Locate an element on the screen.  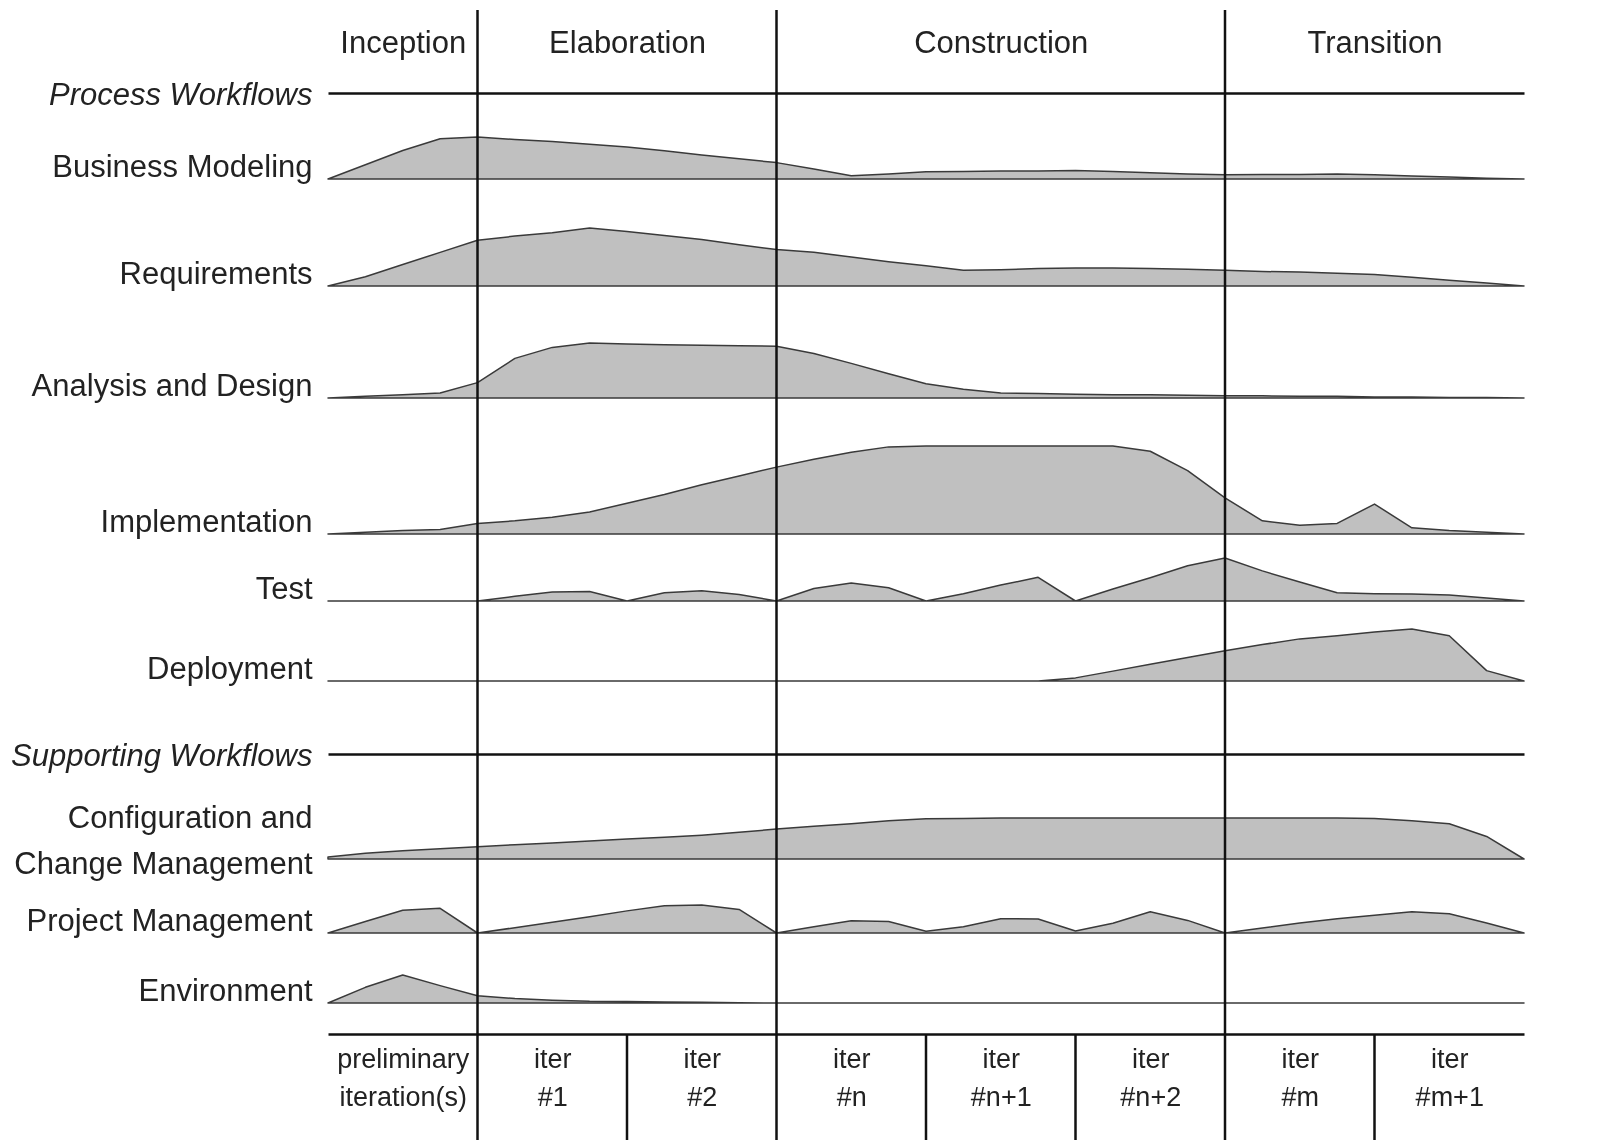
y-axis-title: Implementation is located at coordinates (206, 521).